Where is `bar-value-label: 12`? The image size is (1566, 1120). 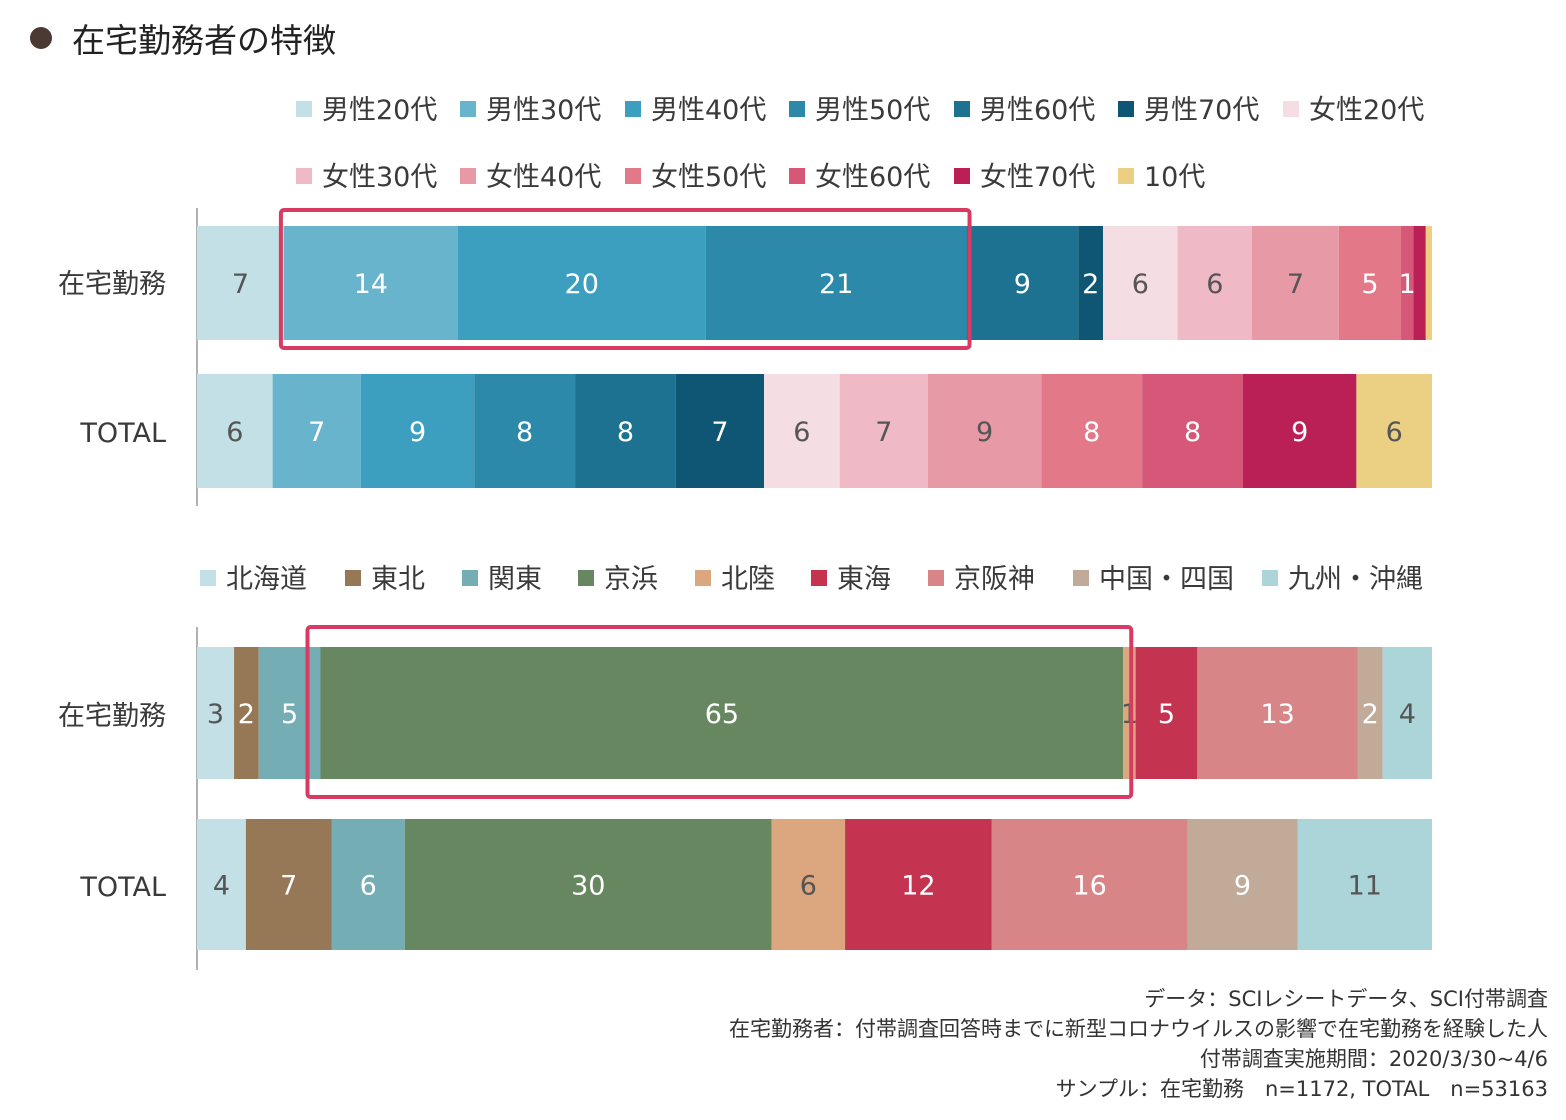
bar-value-label: 12 is located at coordinates (918, 886).